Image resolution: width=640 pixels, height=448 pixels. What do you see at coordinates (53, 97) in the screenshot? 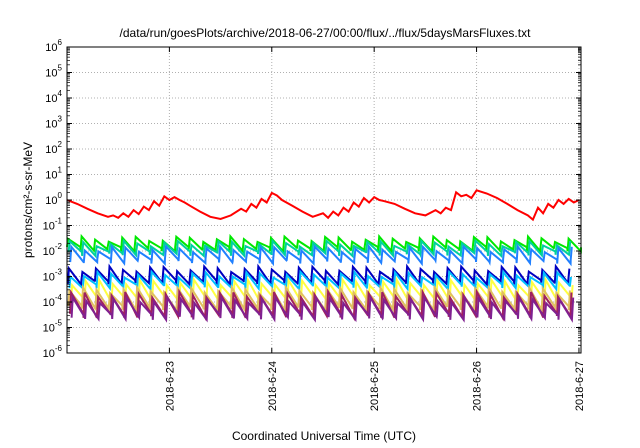
I see `y-tick-label: 10⁴` at bounding box center [53, 97].